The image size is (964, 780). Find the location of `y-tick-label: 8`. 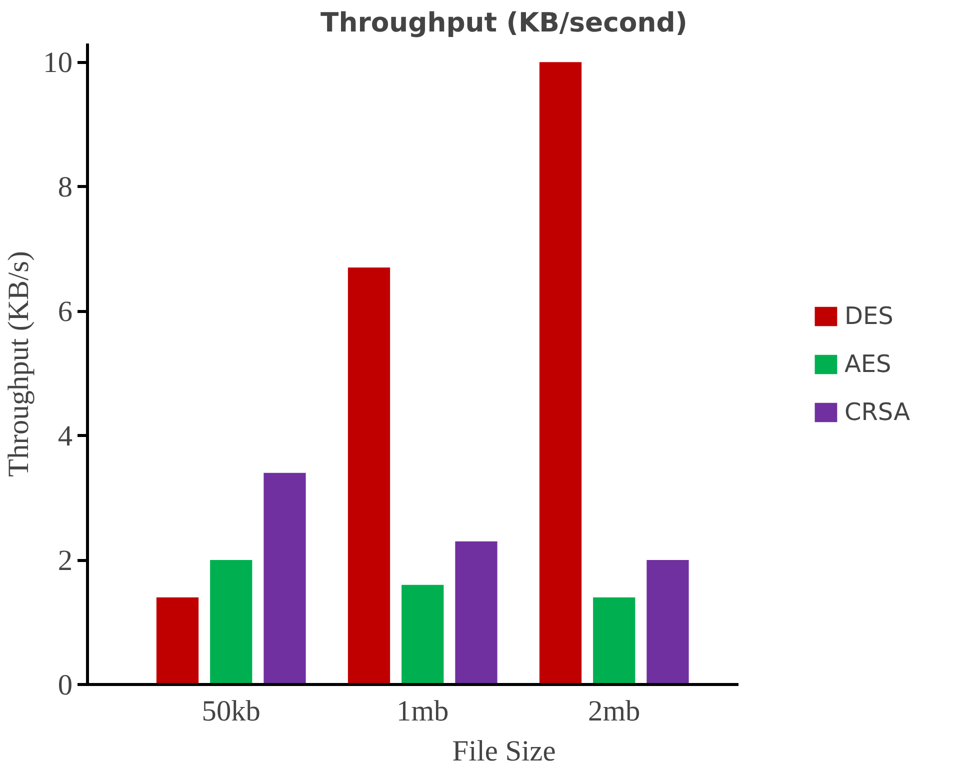

y-tick-label: 8 is located at coordinates (65, 188).